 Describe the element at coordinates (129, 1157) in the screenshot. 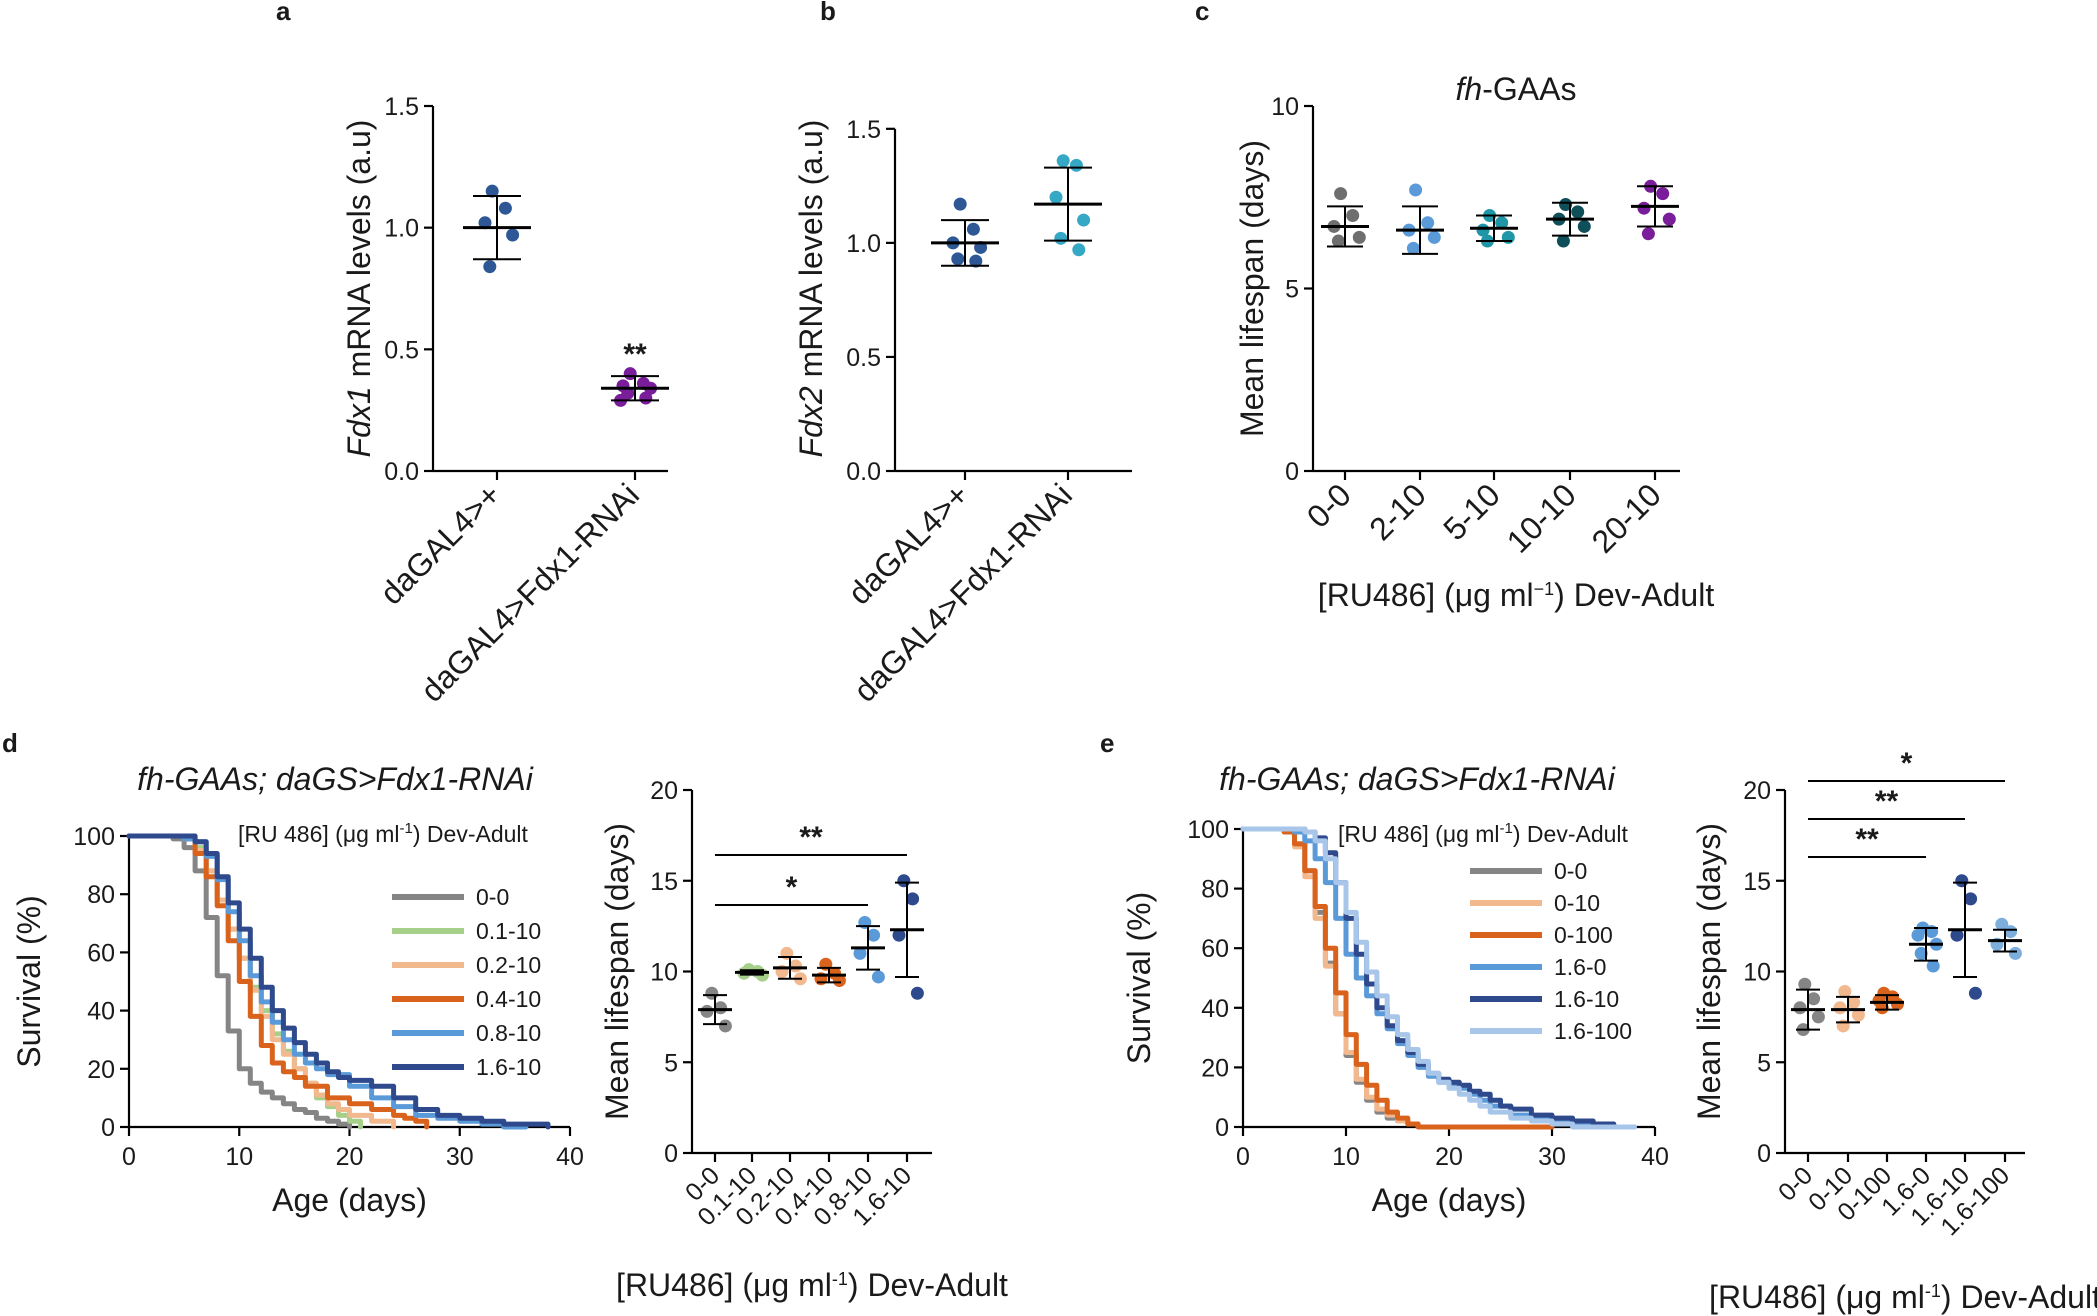

I see `x-tick-label: 0` at that location.